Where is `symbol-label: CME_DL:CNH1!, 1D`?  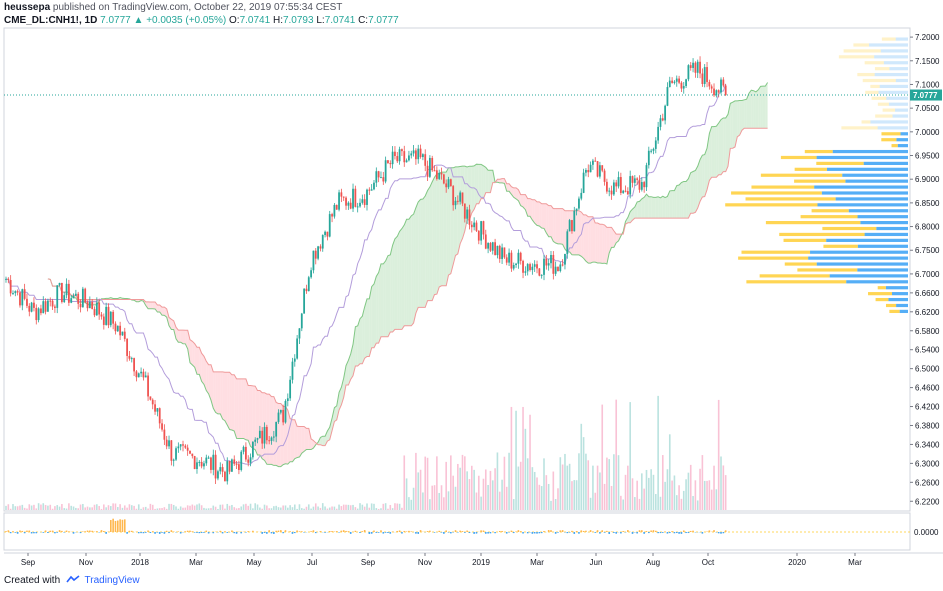
symbol-label: CME_DL:CNH1!, 1D is located at coordinates (51, 20).